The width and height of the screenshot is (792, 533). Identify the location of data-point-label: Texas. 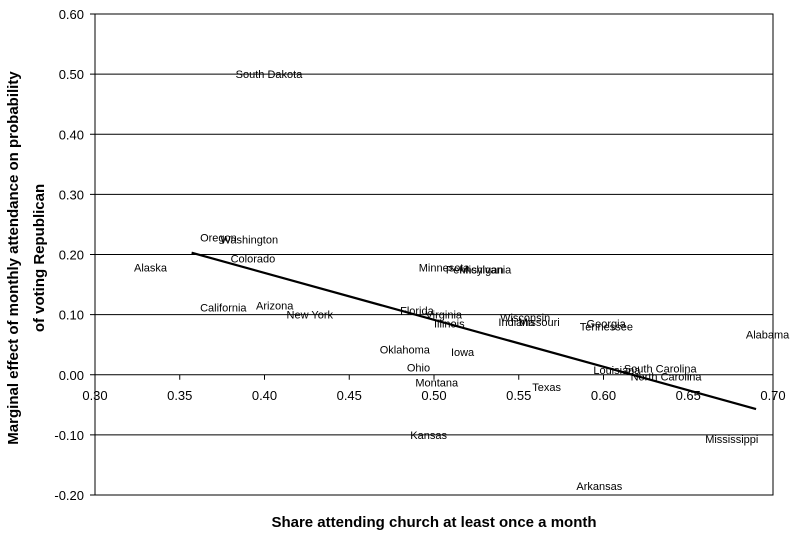
(546, 388).